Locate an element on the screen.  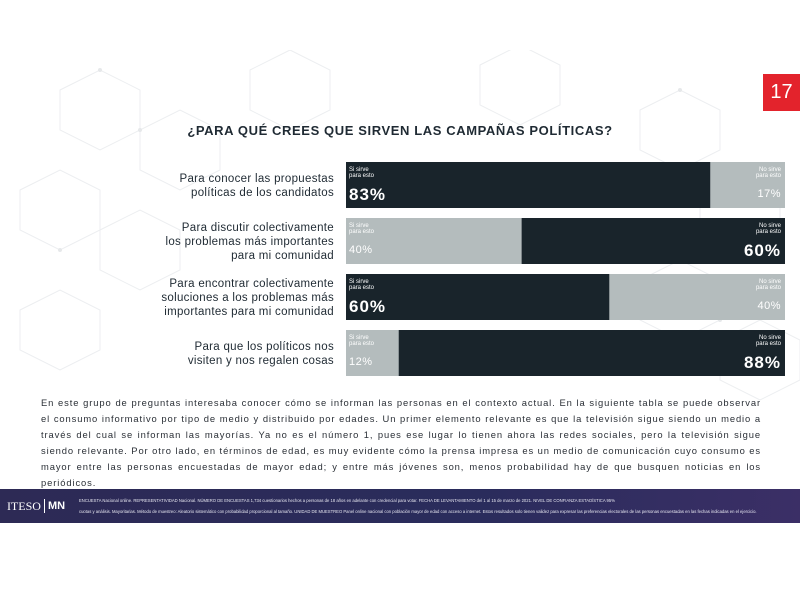
category-label: políticas de los candidatos is located at coordinates (262, 193).